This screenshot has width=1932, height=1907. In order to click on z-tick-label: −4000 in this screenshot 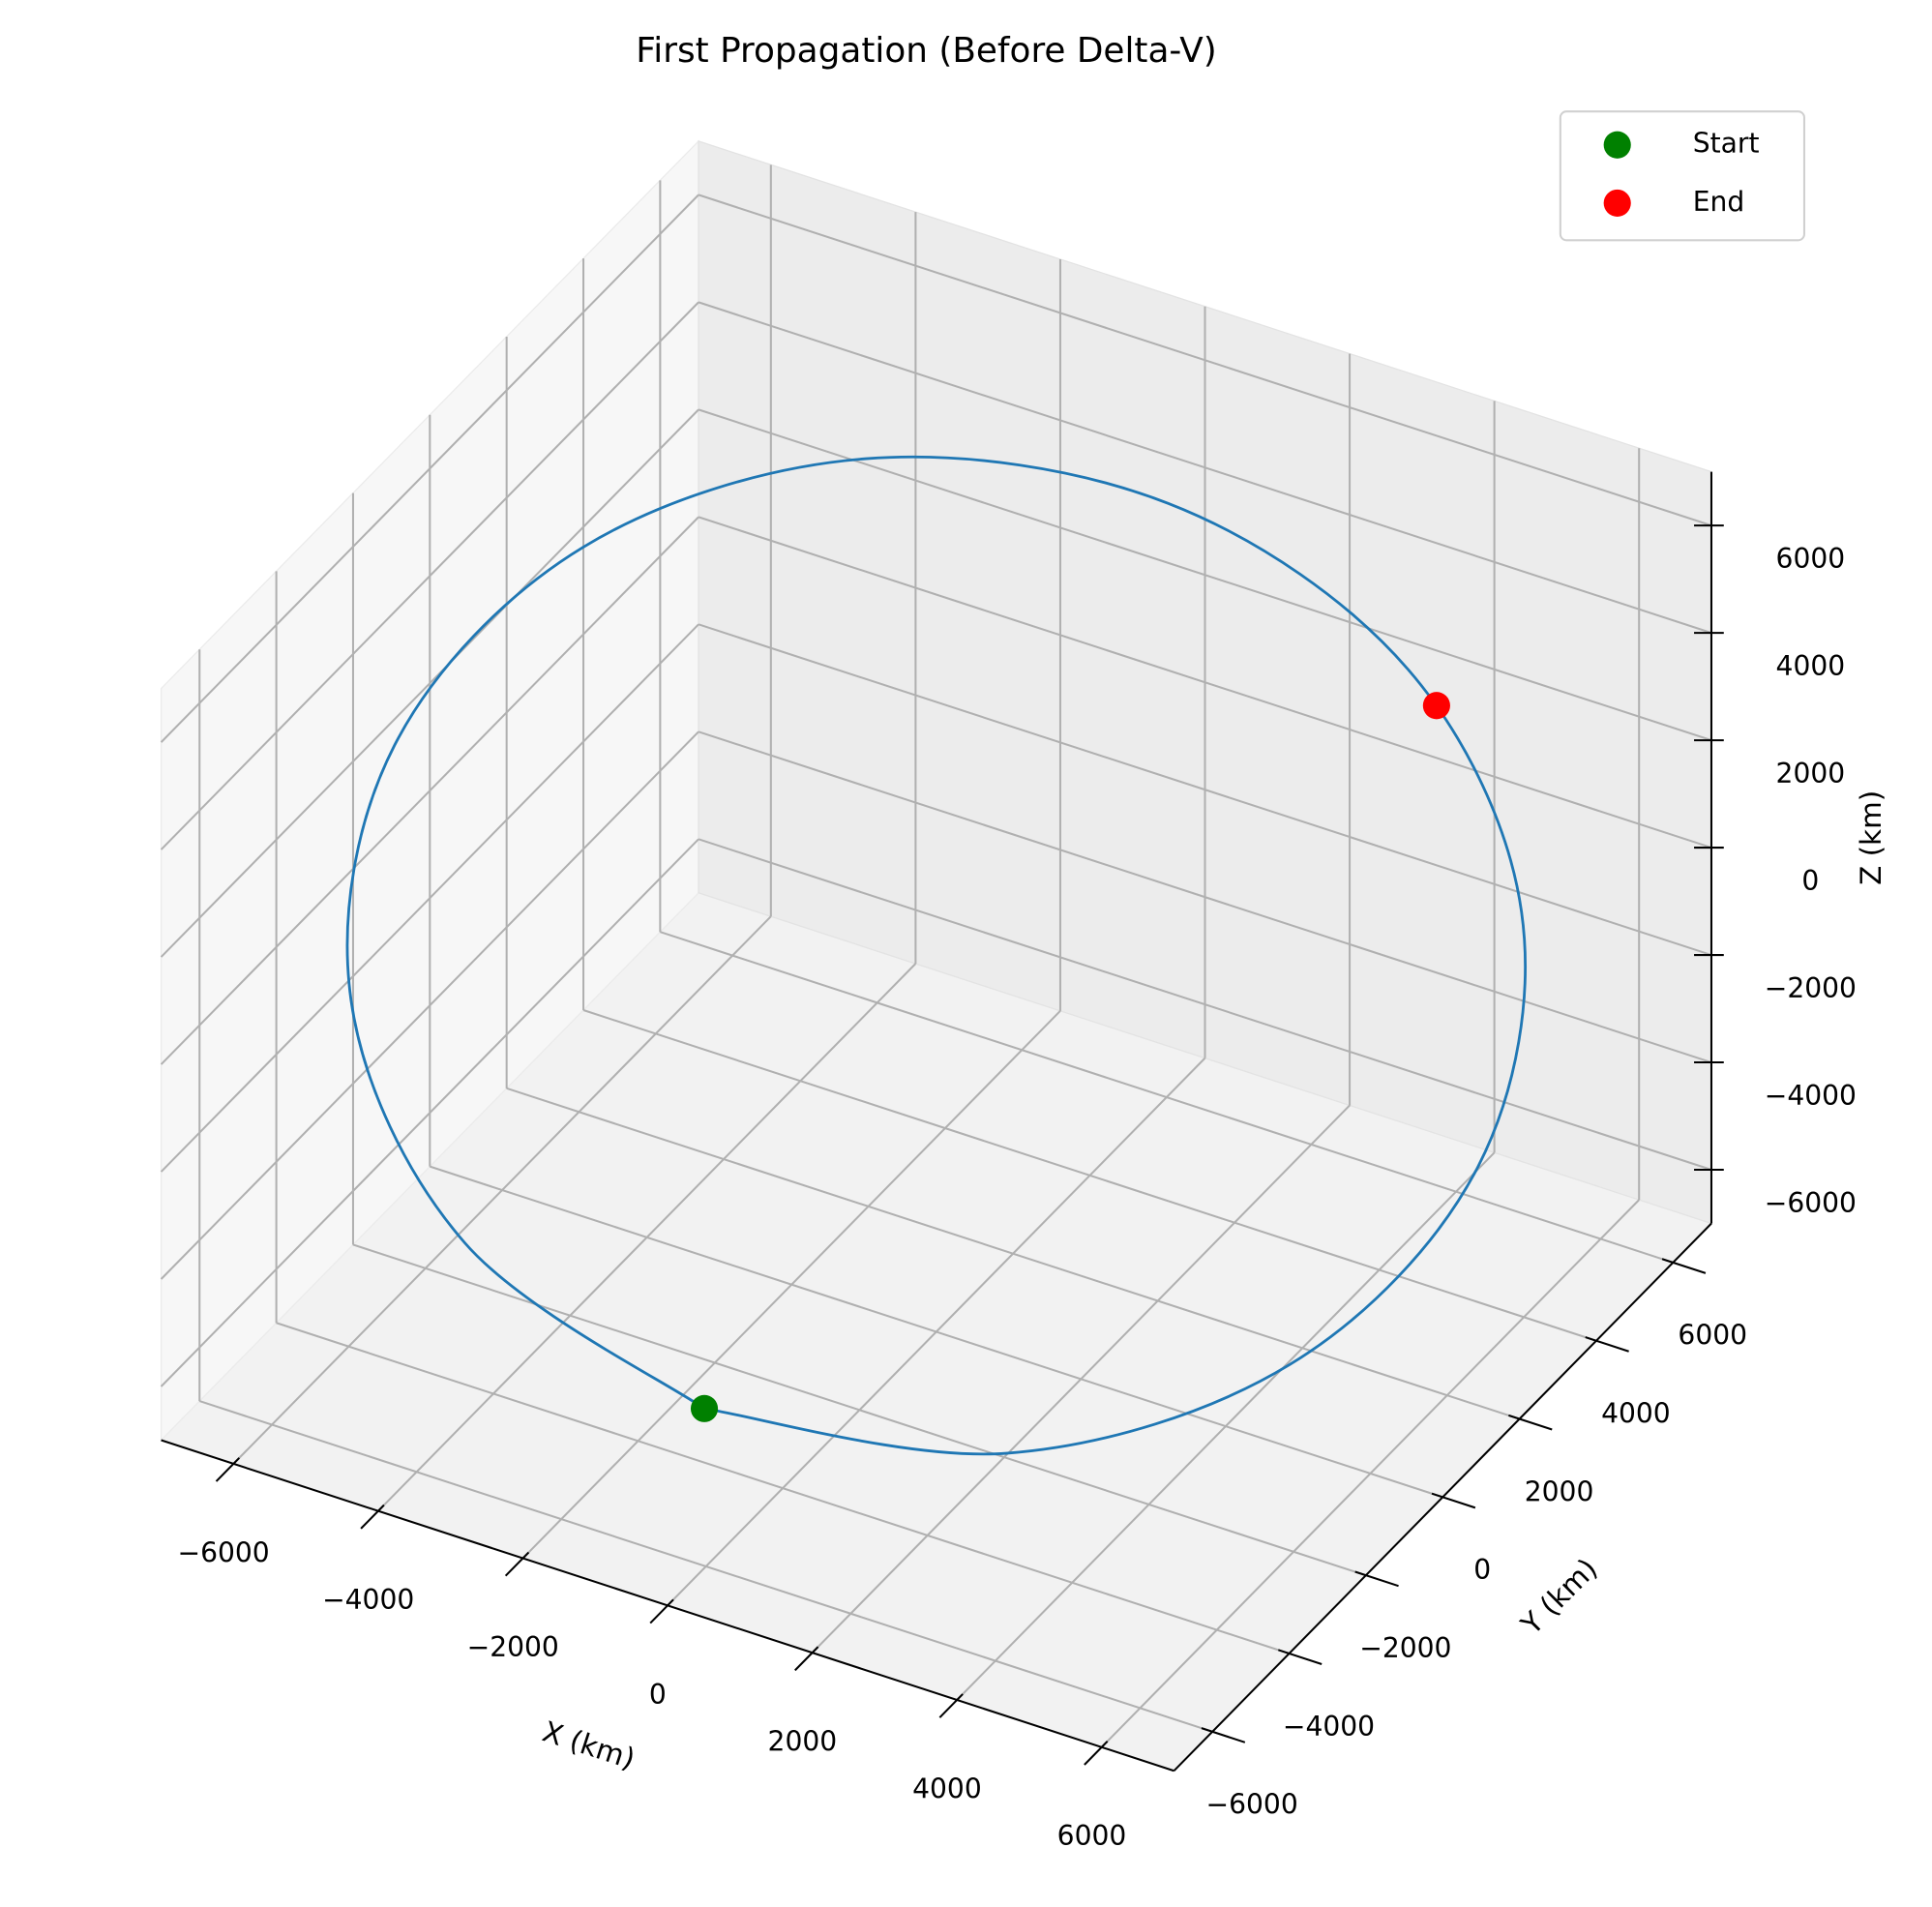, I will do `click(1811, 1096)`.